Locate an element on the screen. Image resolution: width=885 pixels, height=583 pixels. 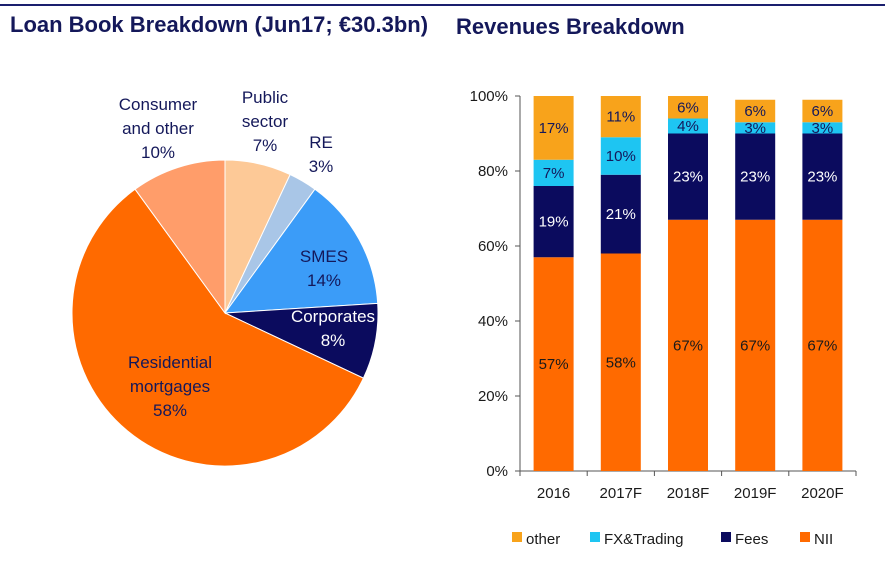
bar-fees-2017f is located at coordinates (620, 214).